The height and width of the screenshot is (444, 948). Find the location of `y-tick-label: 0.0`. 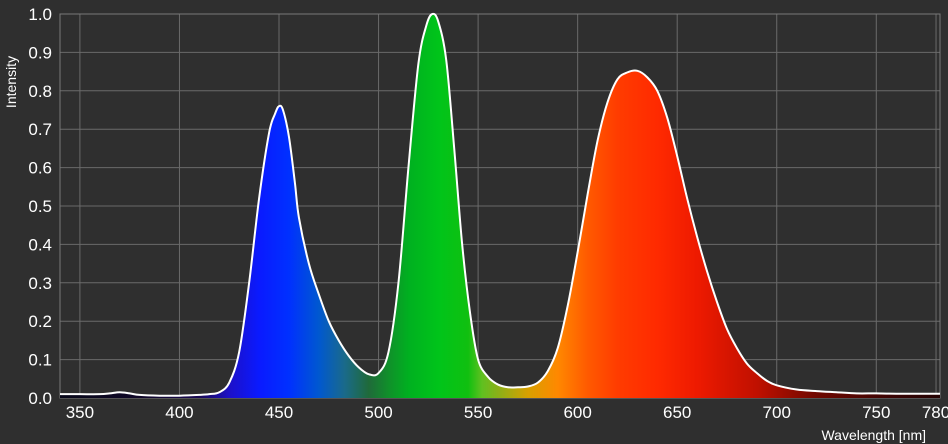

y-tick-label: 0.0 is located at coordinates (40, 398).